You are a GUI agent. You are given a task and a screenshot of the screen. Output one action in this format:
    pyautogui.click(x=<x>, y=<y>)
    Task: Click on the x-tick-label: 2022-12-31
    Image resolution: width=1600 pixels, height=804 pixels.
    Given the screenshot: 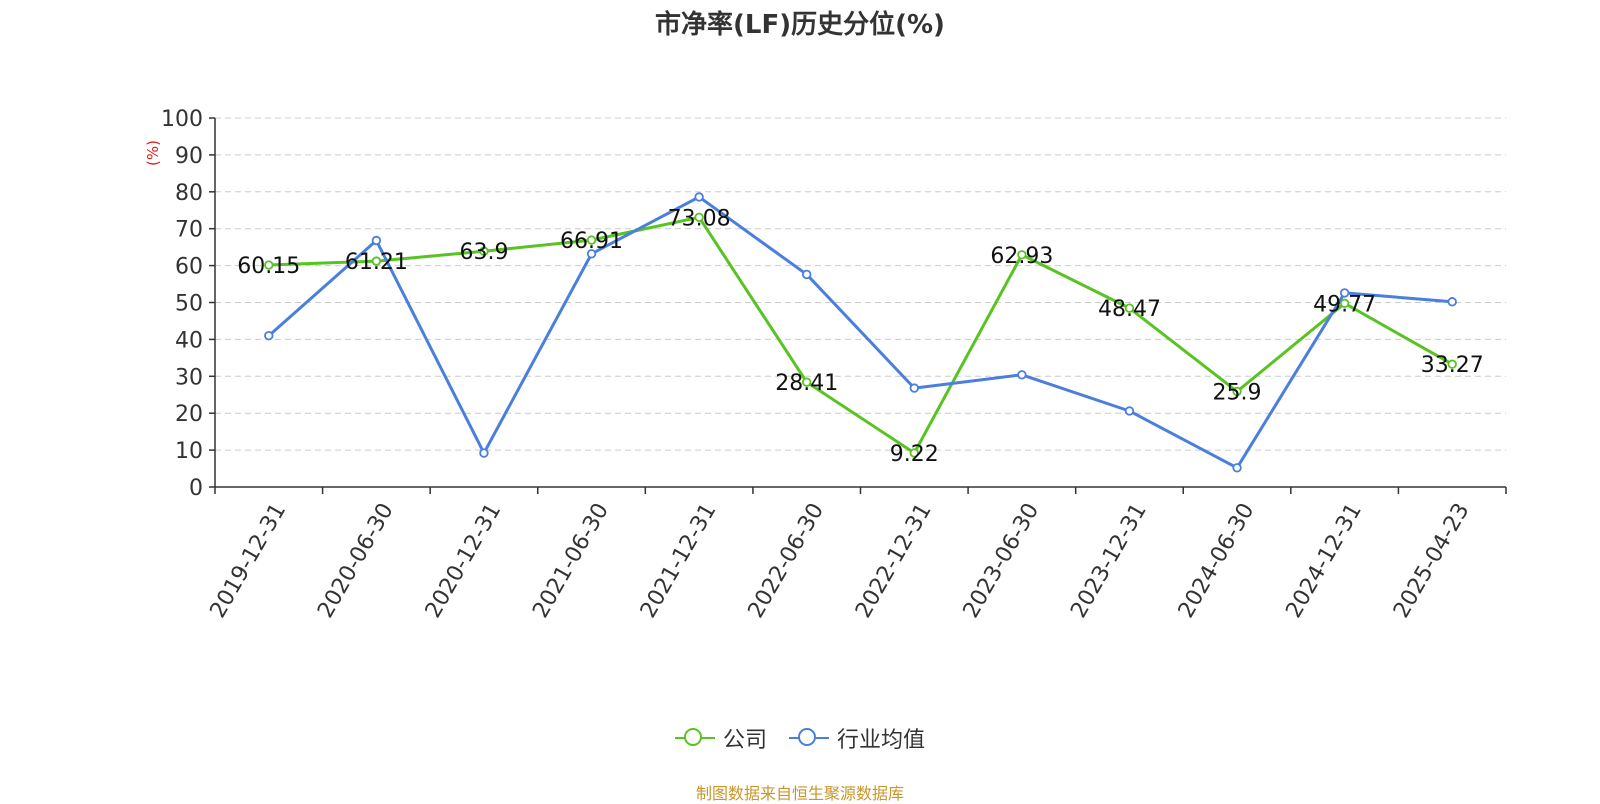 What is the action you would take?
    pyautogui.click(x=894, y=560)
    